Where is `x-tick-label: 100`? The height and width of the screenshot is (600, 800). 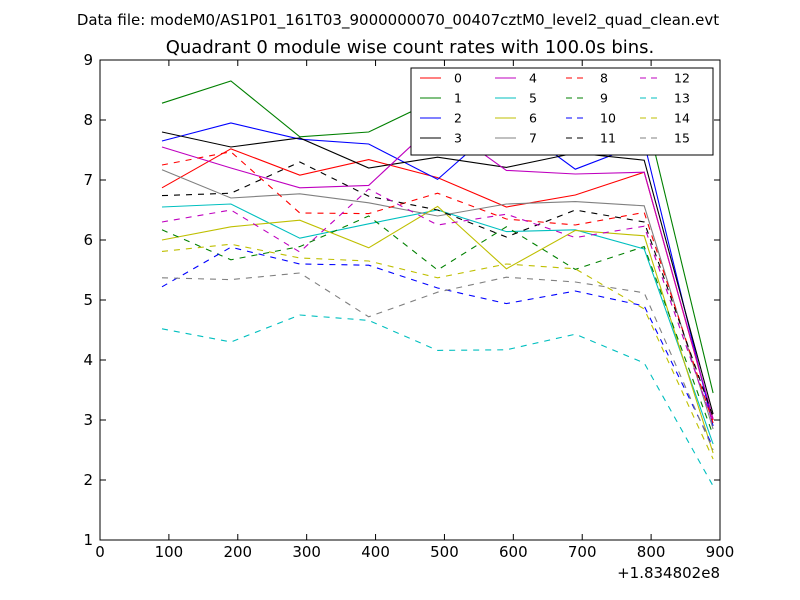
x-tick-label: 100 is located at coordinates (169, 552).